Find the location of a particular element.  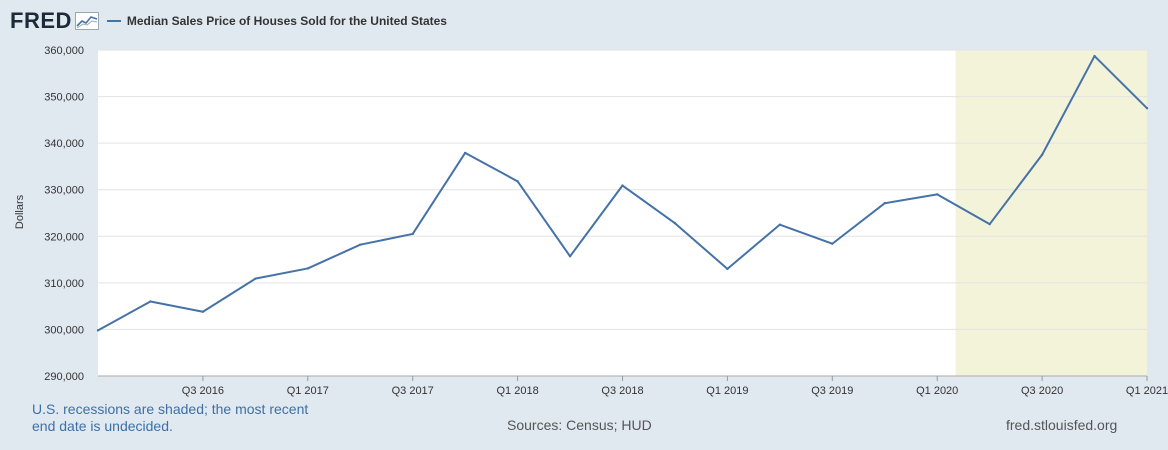

fred-graph-icon is located at coordinates (86, 21).